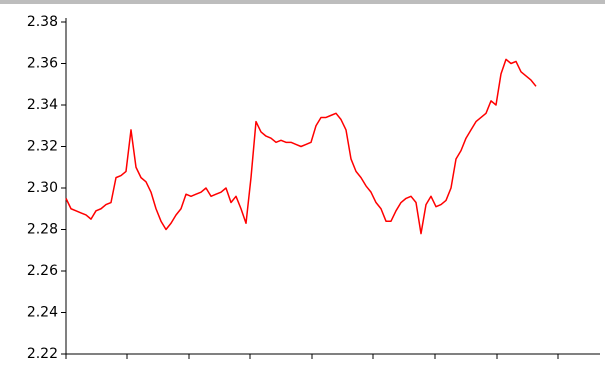 The height and width of the screenshot is (376, 605). What do you see at coordinates (42, 188) in the screenshot?
I see `y-tick-label: 2.30` at bounding box center [42, 188].